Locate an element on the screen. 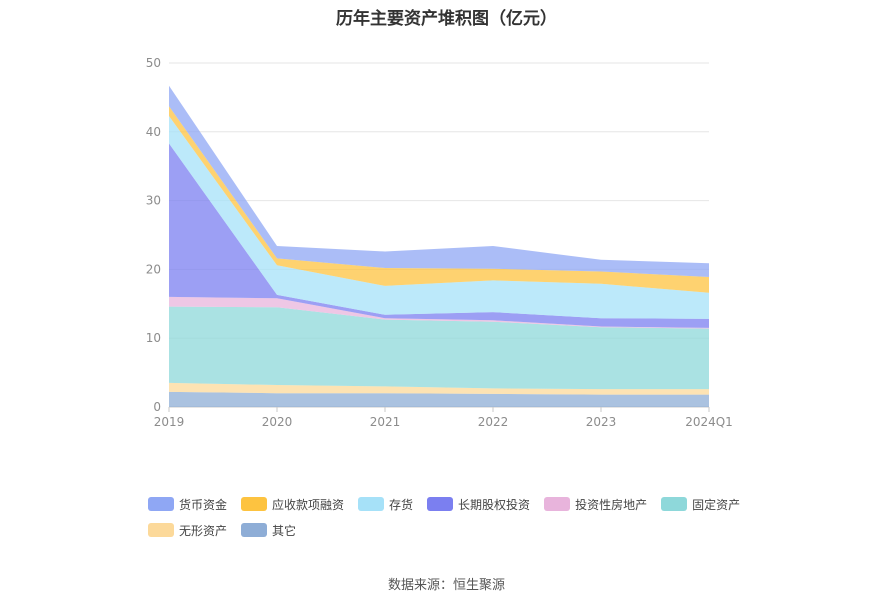 The height and width of the screenshot is (603, 893). y-tick-label: 50 is located at coordinates (153, 63).